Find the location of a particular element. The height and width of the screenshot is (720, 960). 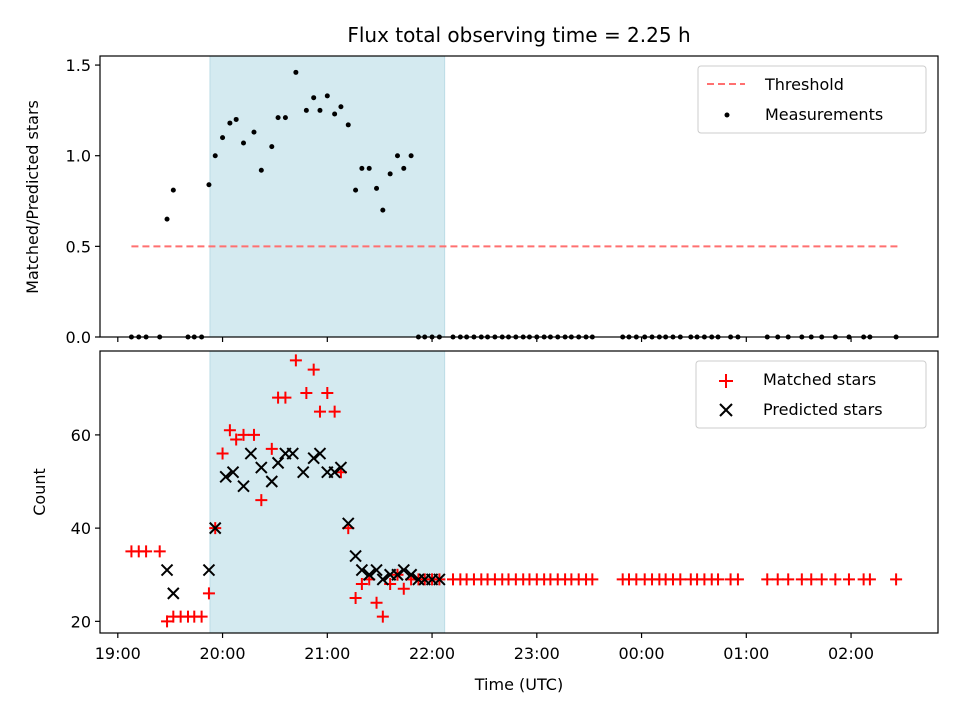

legend-matched-label: Matched stars is located at coordinates (819, 379).